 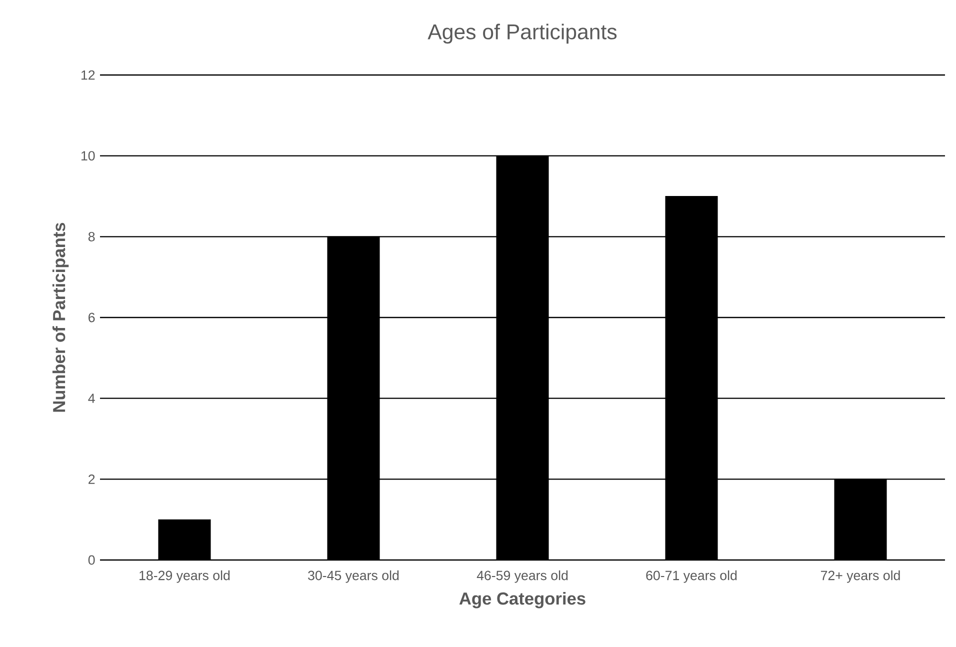 I want to click on y-tick-label: 4, so click(x=91, y=398).